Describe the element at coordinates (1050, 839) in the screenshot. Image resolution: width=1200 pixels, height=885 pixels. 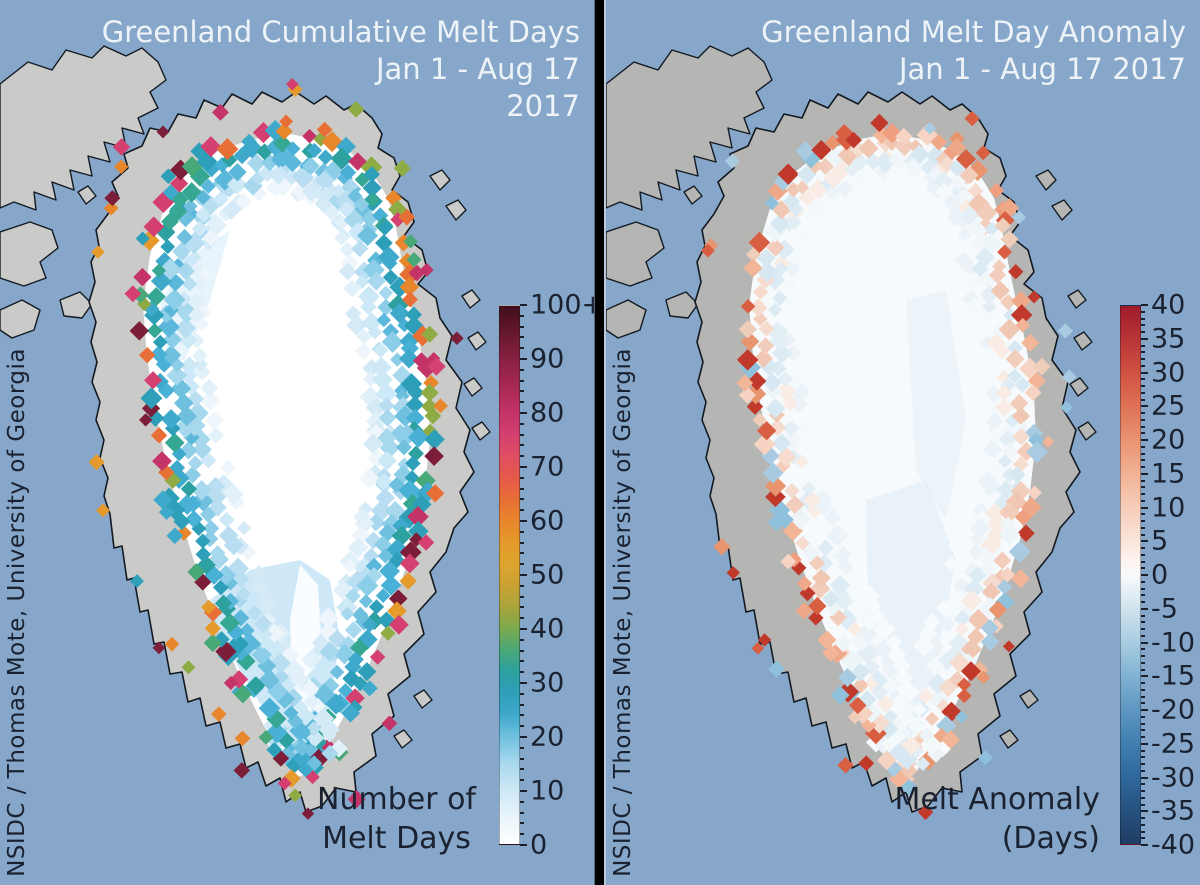
I see `caption-line: (Days)` at that location.